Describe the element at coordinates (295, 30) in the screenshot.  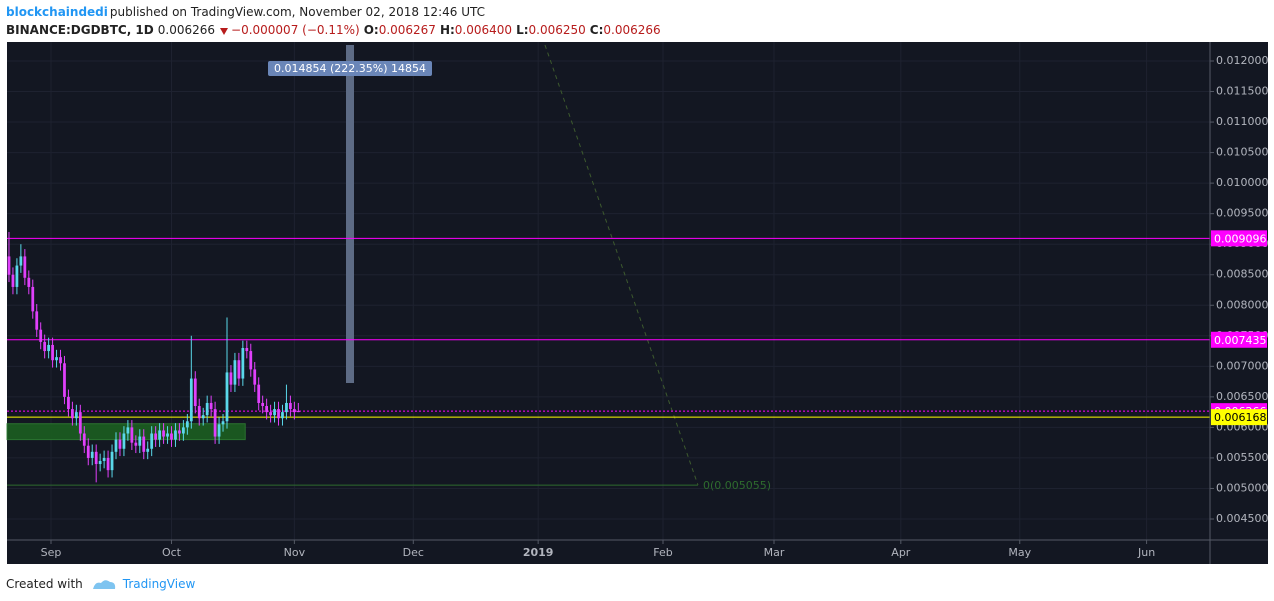
I see `change: −0.000007 (−0.11%)` at that location.